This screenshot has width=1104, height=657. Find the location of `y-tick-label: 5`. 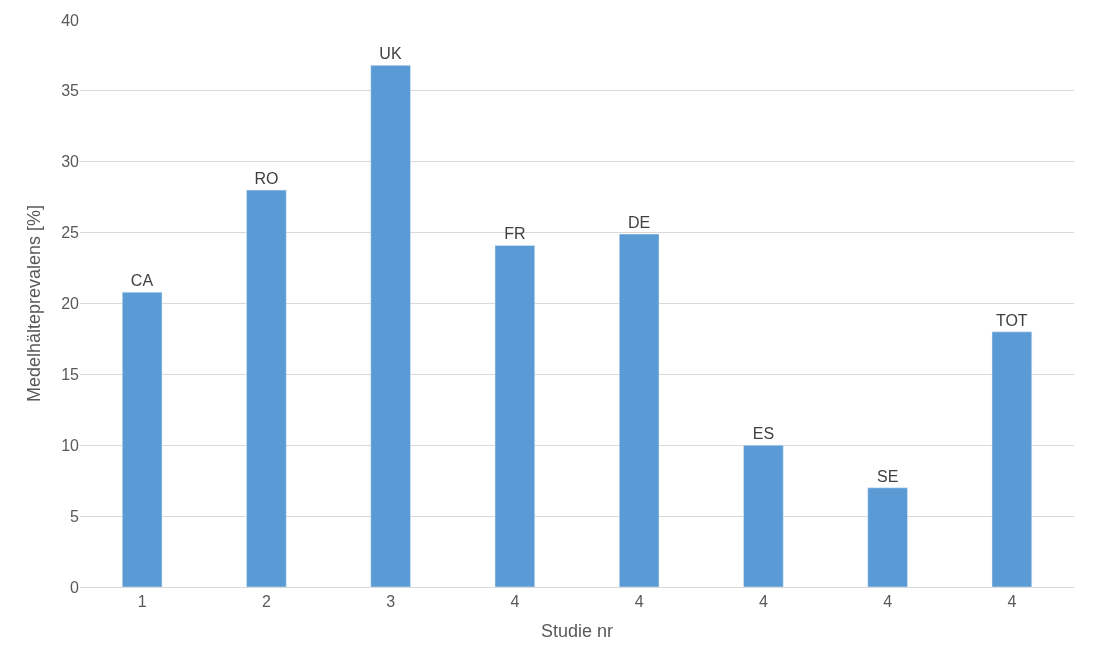

y-tick-label: 5 is located at coordinates (75, 516).